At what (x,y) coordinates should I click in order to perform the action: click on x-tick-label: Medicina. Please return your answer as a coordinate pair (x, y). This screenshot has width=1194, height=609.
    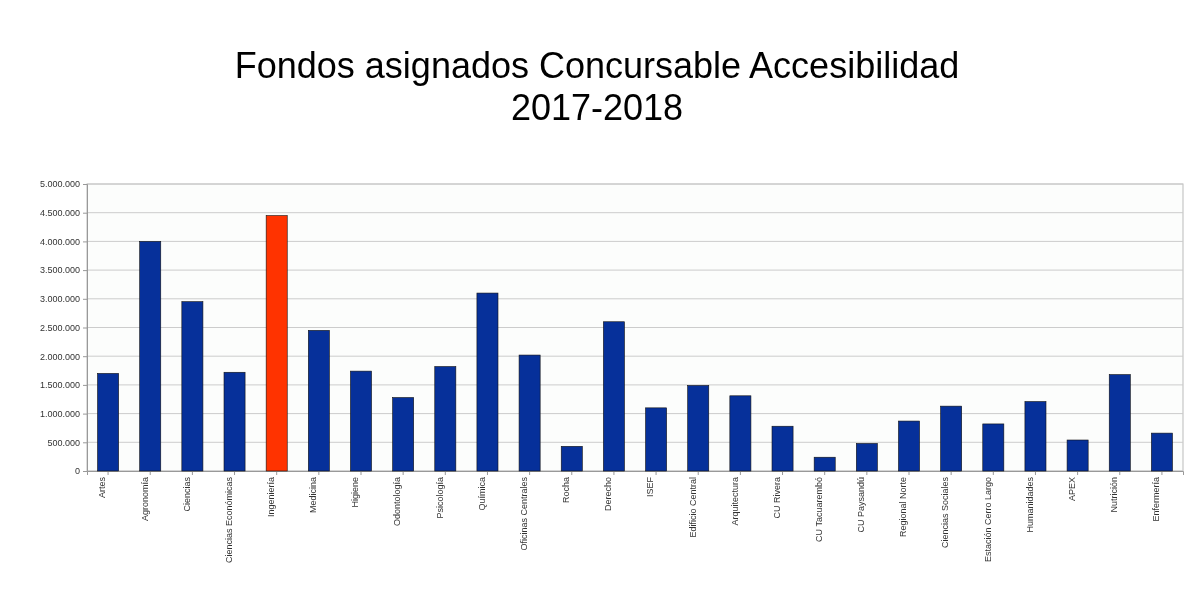
    Looking at the image, I should click on (313, 495).